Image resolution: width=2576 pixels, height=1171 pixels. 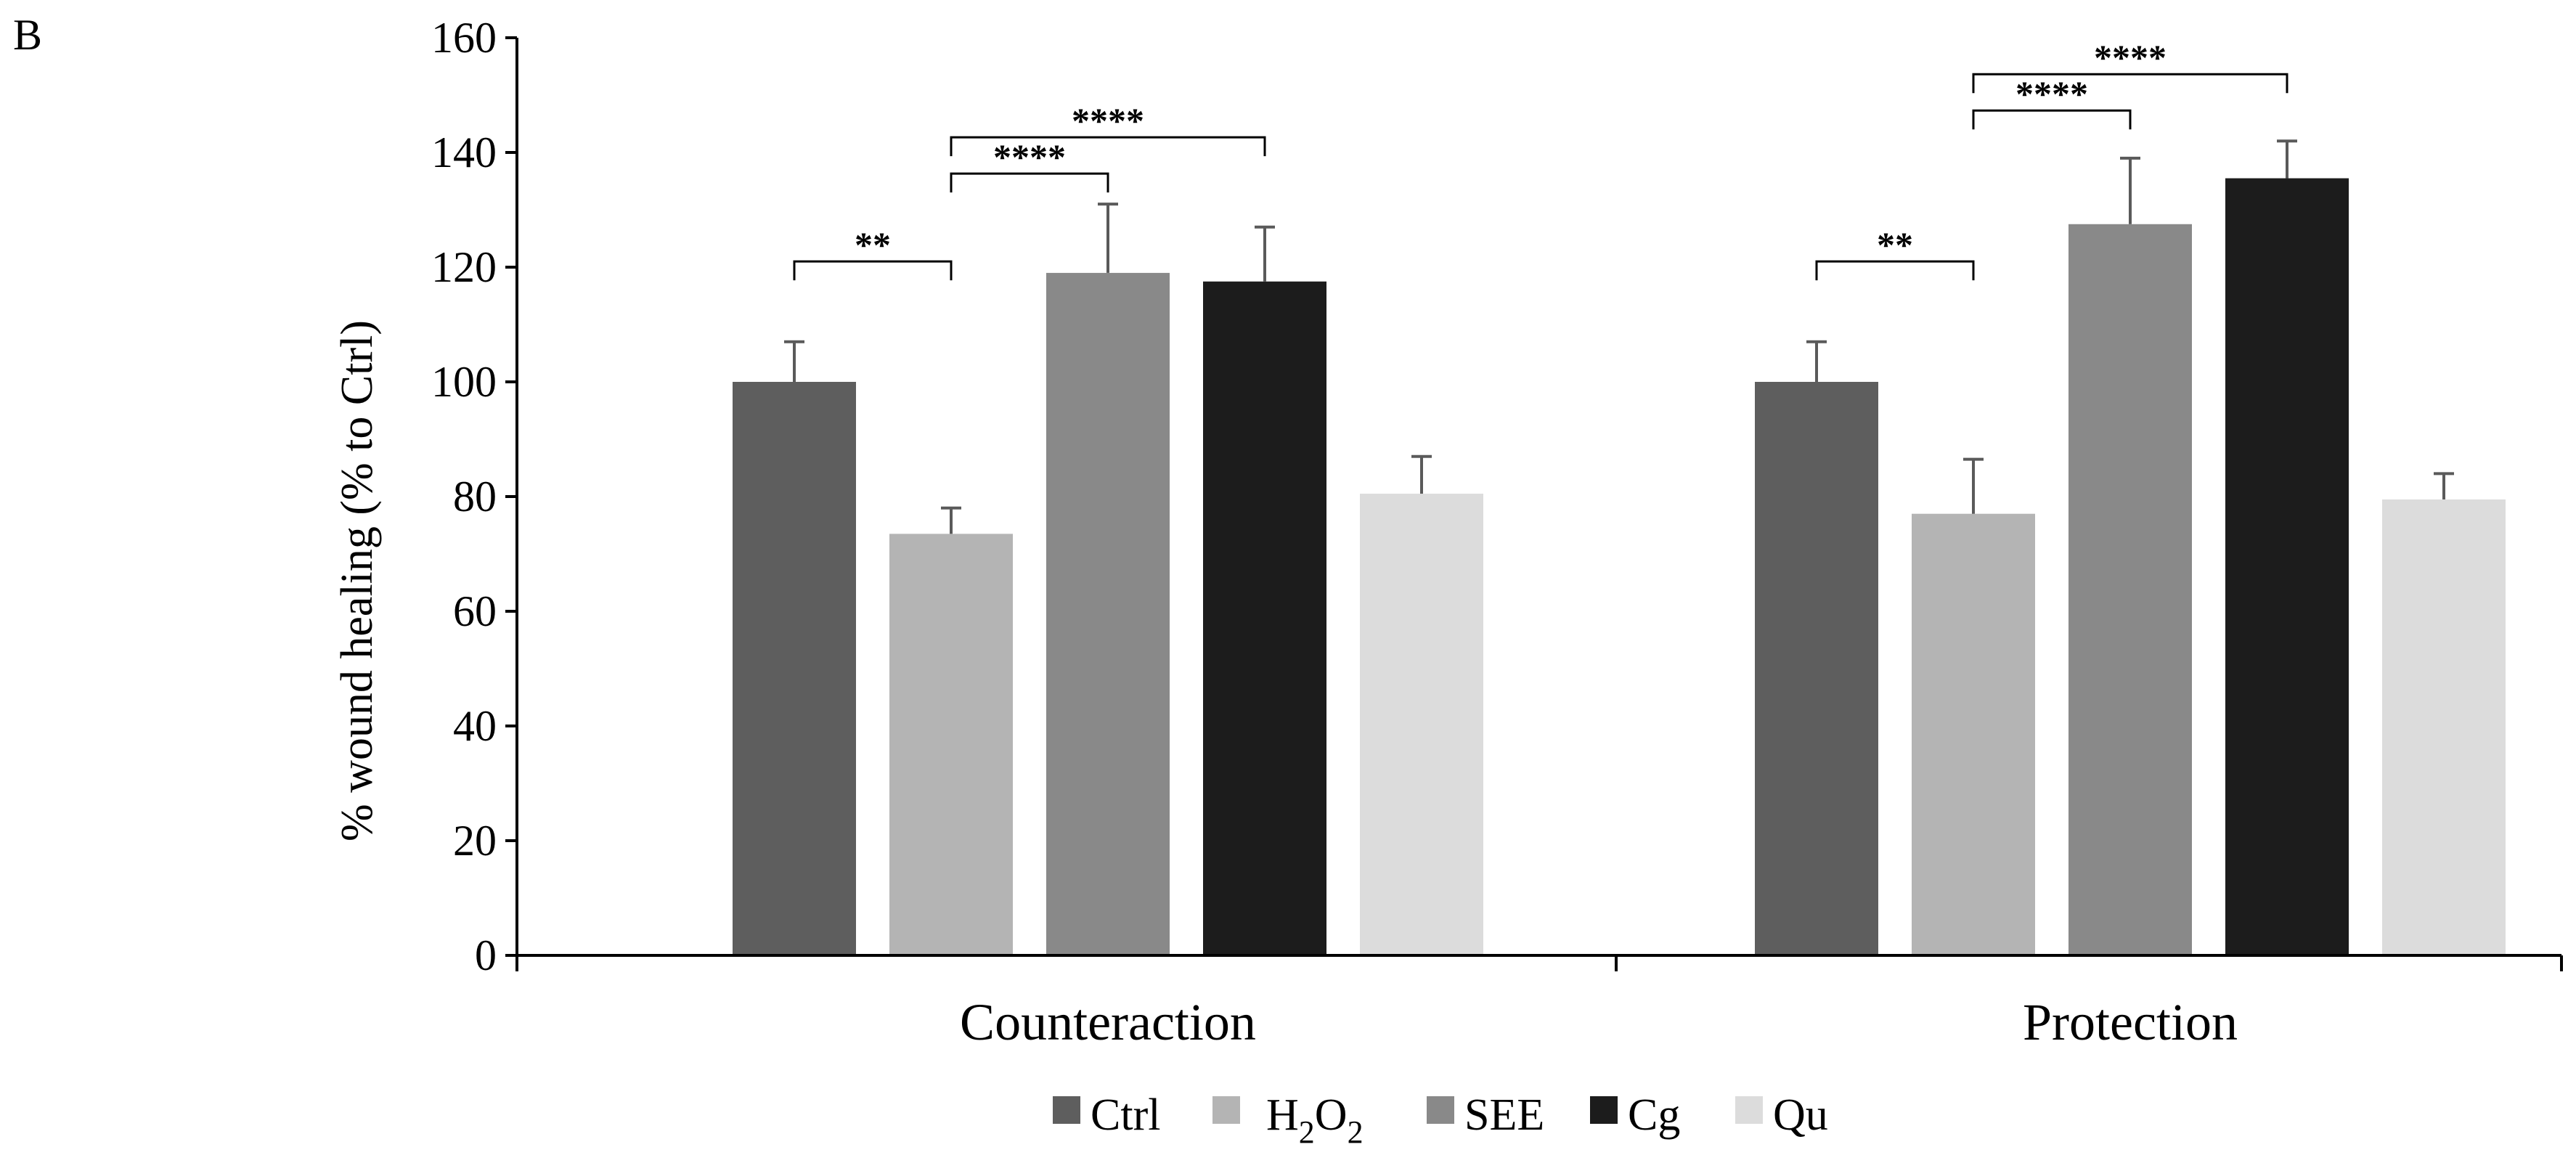 What do you see at coordinates (1066, 1110) in the screenshot?
I see `legend-swatch-ctrl` at bounding box center [1066, 1110].